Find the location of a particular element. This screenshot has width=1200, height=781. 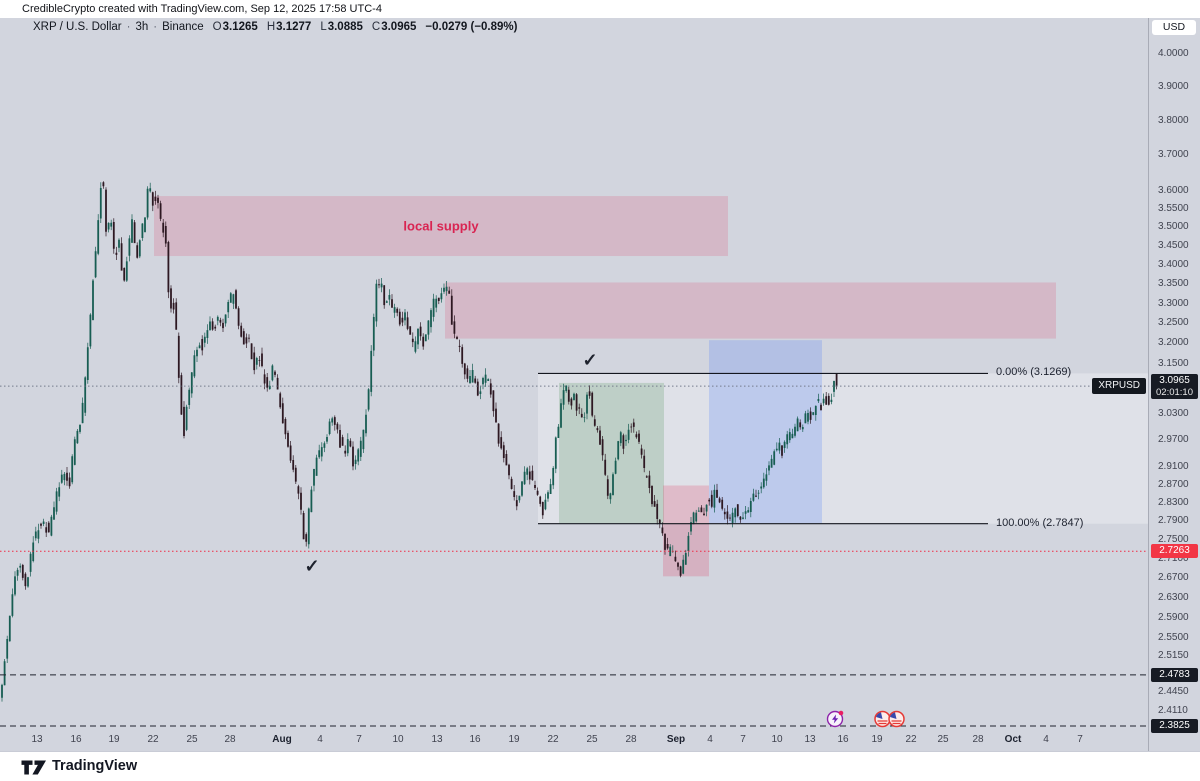

price-axis-label: 2.6700 is located at coordinates (1173, 578).